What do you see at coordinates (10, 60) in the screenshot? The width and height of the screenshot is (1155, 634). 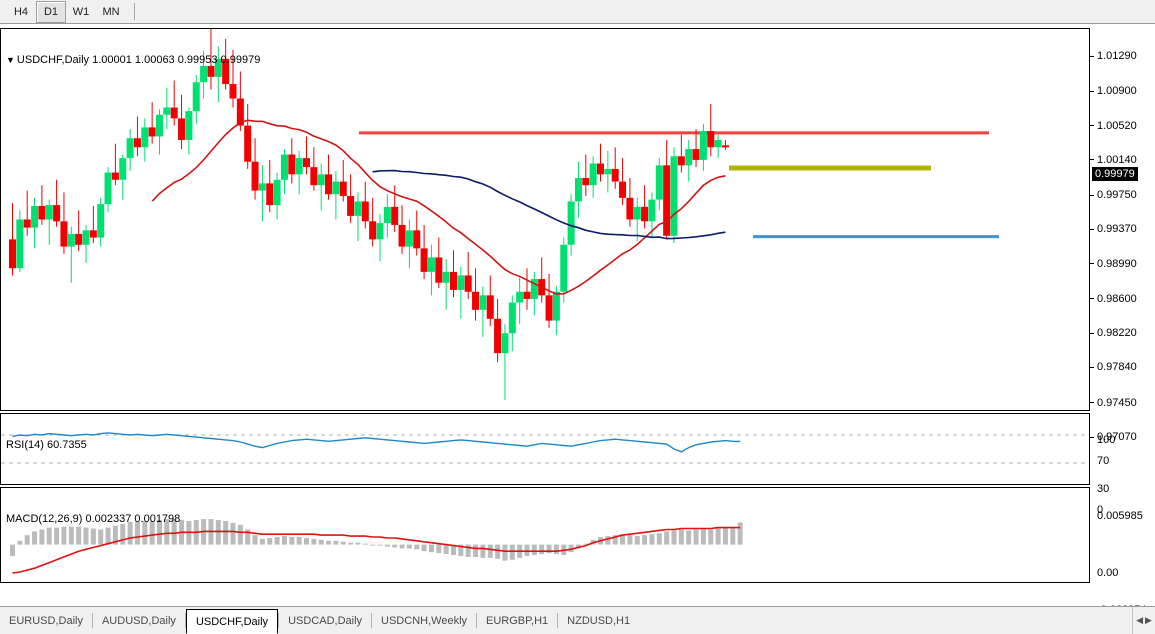 I see `collapse-caret-icon: ▼` at bounding box center [10, 60].